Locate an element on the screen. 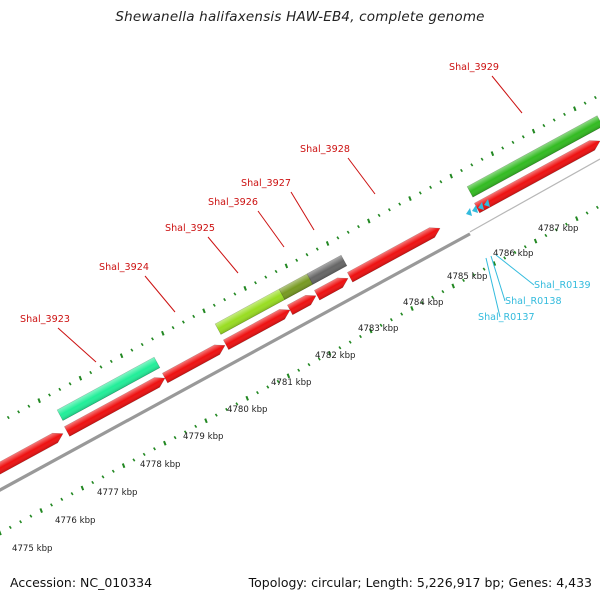  cds-arrow-2-shade is located at coordinates (115, 407).